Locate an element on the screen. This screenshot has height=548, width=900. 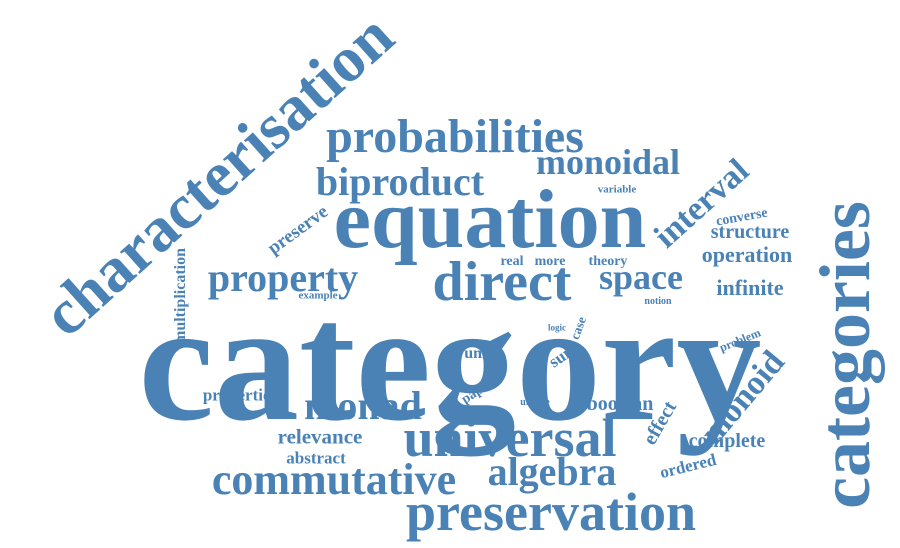
word-example: example is located at coordinates (318, 295).